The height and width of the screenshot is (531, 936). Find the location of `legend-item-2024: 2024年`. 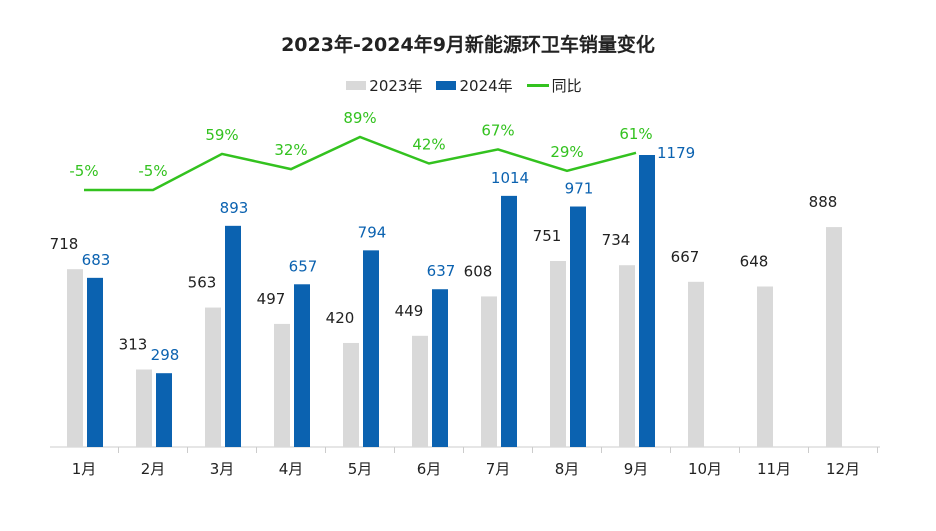

legend-item-2024: 2024年 is located at coordinates (474, 85).